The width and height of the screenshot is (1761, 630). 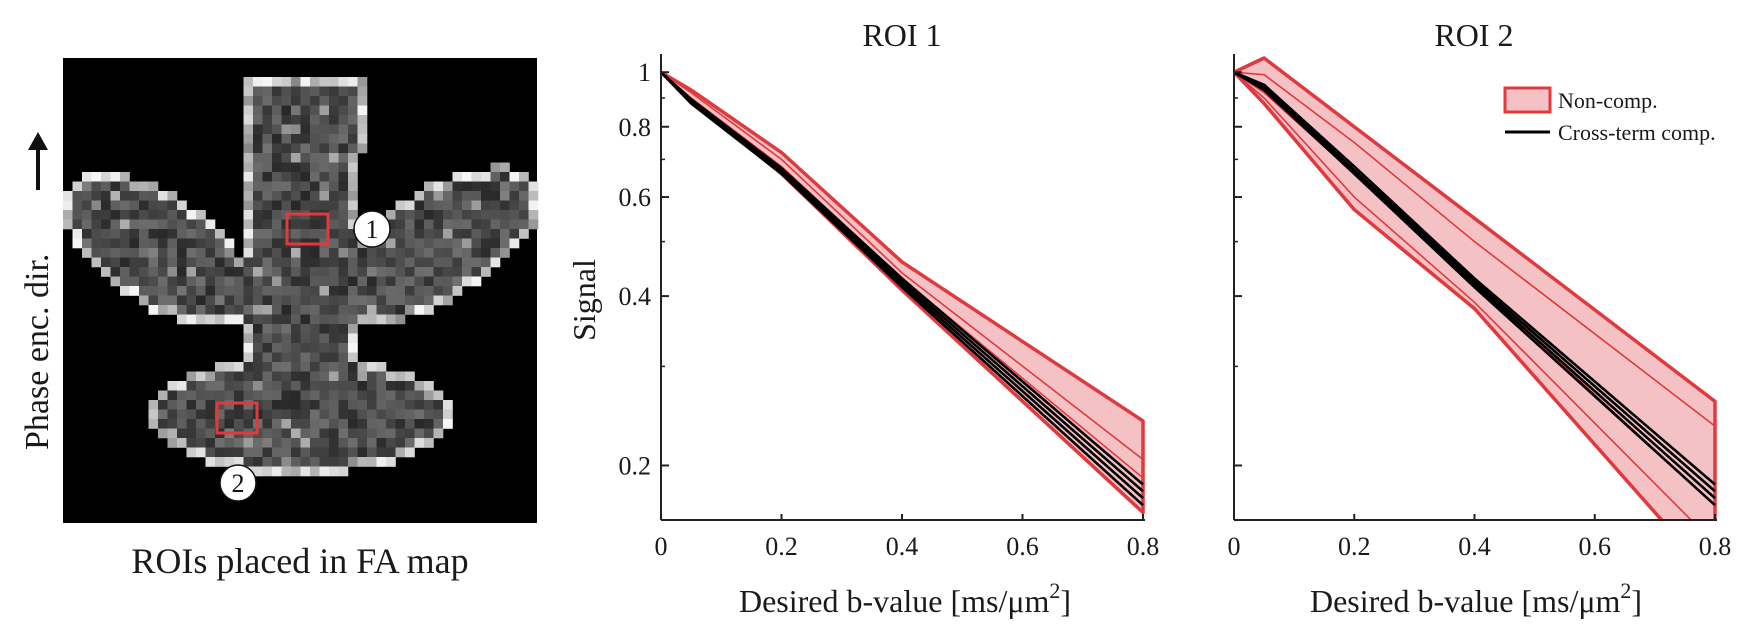 I want to click on phase-encoding-indicator: Phase enc. dir., so click(x=37, y=291).